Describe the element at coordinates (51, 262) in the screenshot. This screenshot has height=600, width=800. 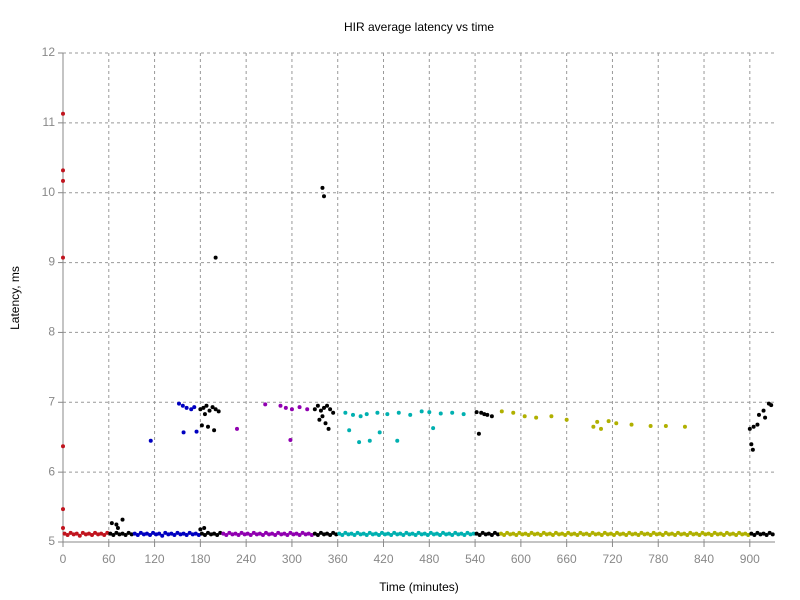
I see `y-tick-label: 9` at that location.